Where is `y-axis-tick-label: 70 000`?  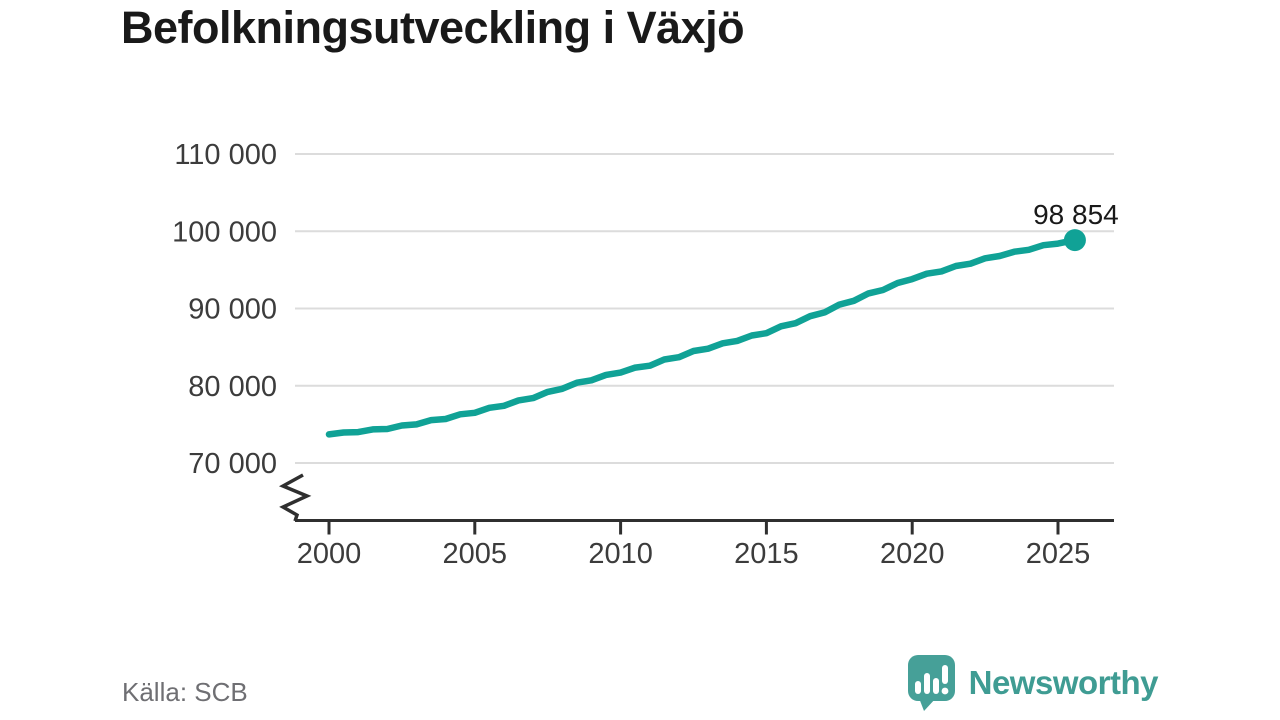 y-axis-tick-label: 70 000 is located at coordinates (232, 464).